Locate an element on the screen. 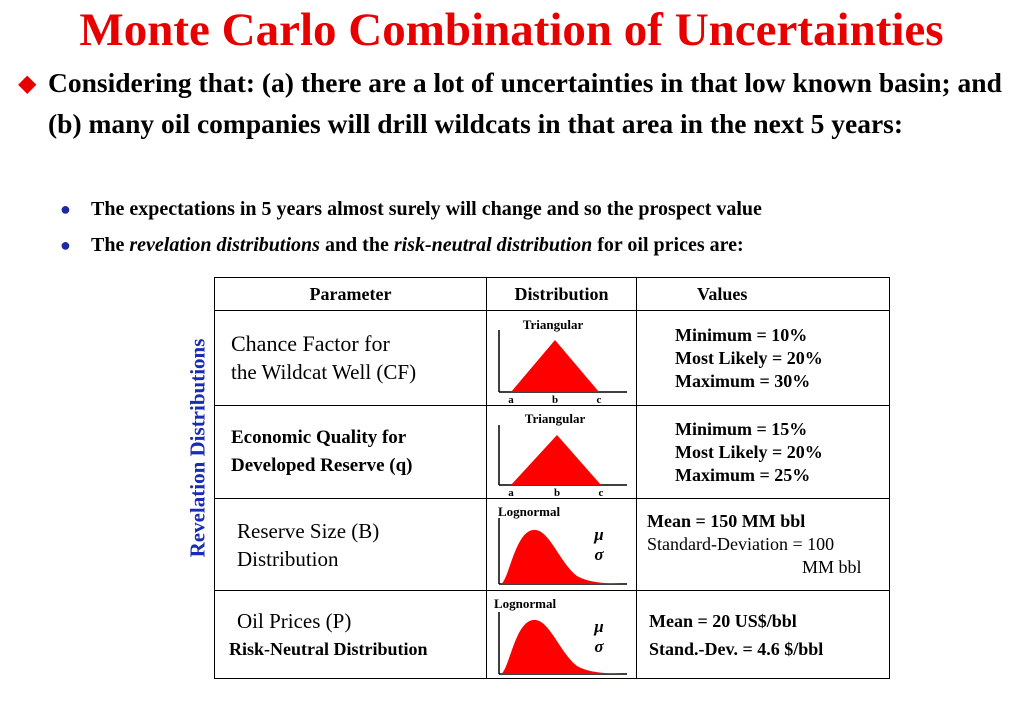  param-line: the Wildcat Well (CF) is located at coordinates (324, 372).